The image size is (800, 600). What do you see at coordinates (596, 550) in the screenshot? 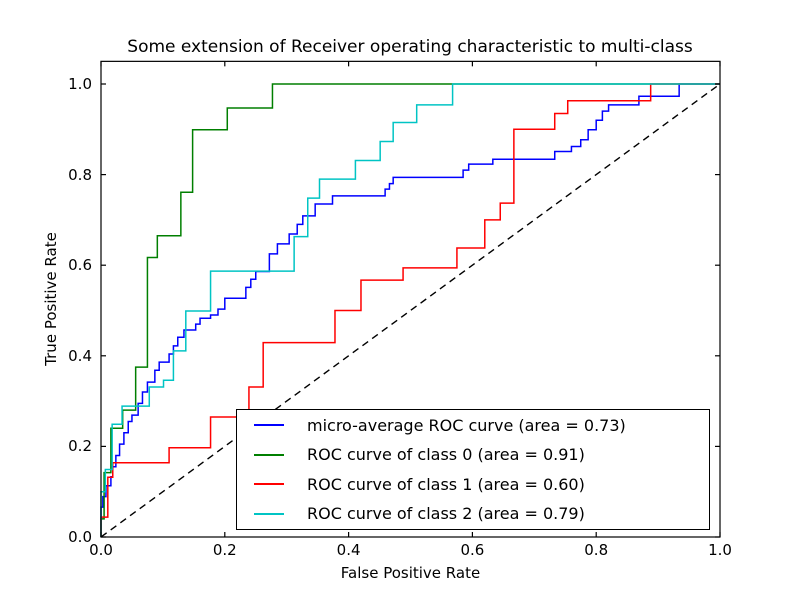
I see `x-tick-label: 0.8` at bounding box center [596, 550].